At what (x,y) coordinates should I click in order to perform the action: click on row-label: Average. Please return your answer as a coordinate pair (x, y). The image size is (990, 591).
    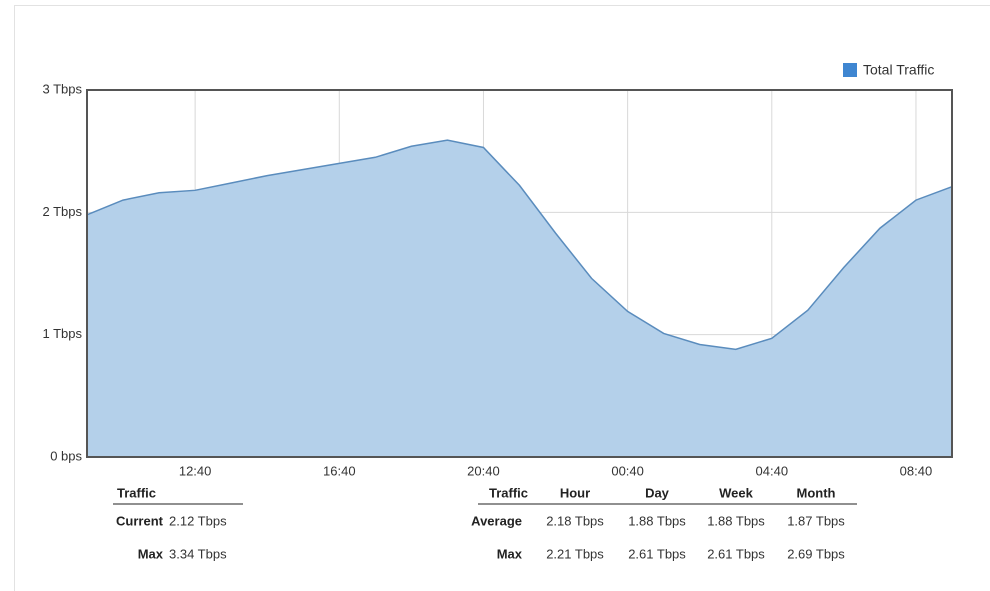
    Looking at the image, I should click on (496, 520).